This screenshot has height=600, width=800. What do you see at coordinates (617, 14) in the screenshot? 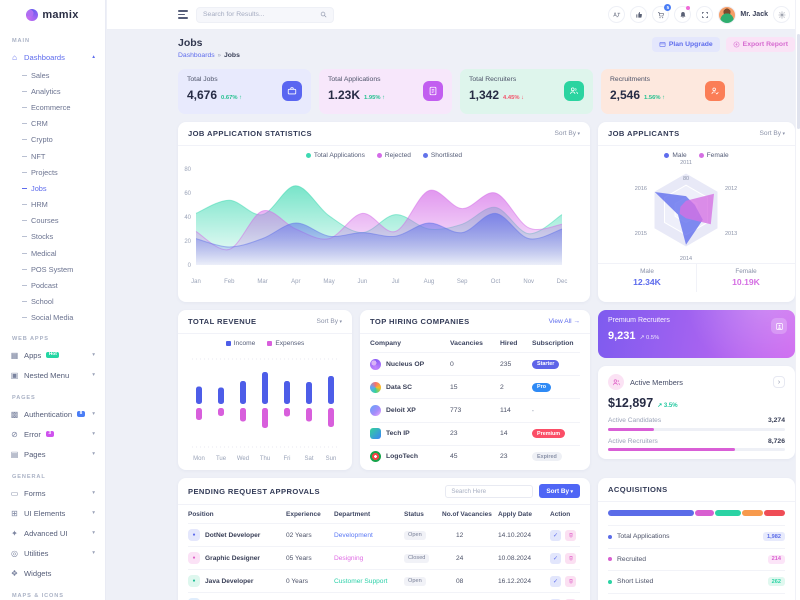
I see `language-button` at bounding box center [617, 14].